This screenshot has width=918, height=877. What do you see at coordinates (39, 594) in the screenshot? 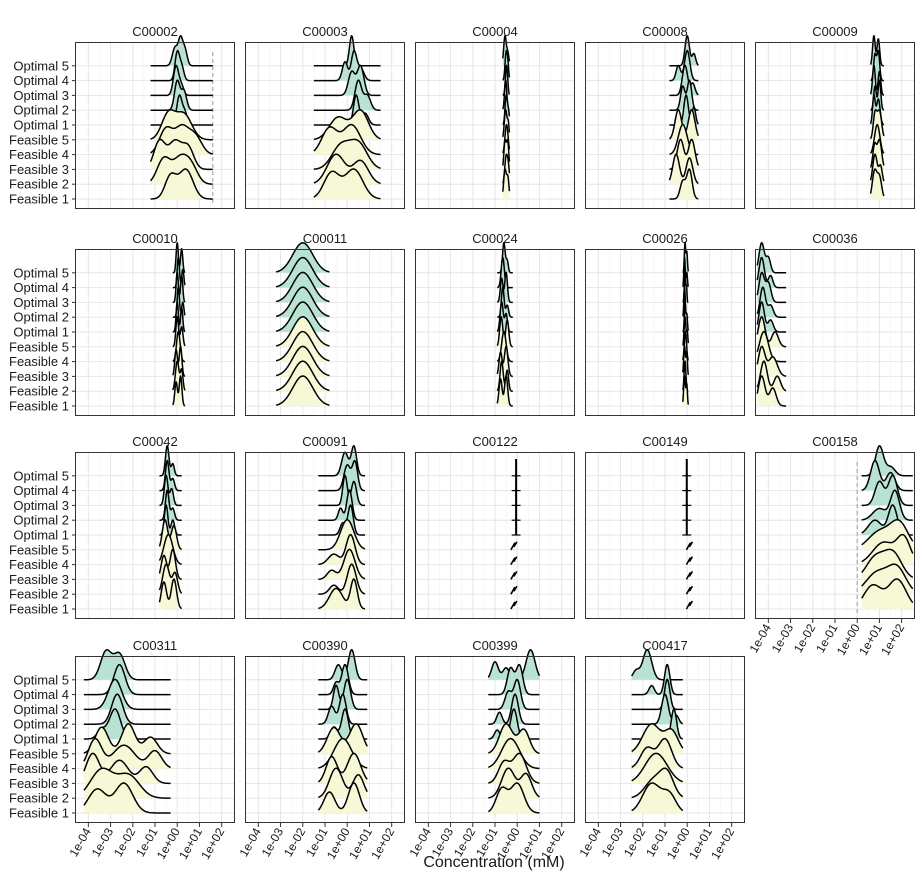
I see `row-label: Feasible 2` at bounding box center [39, 594].